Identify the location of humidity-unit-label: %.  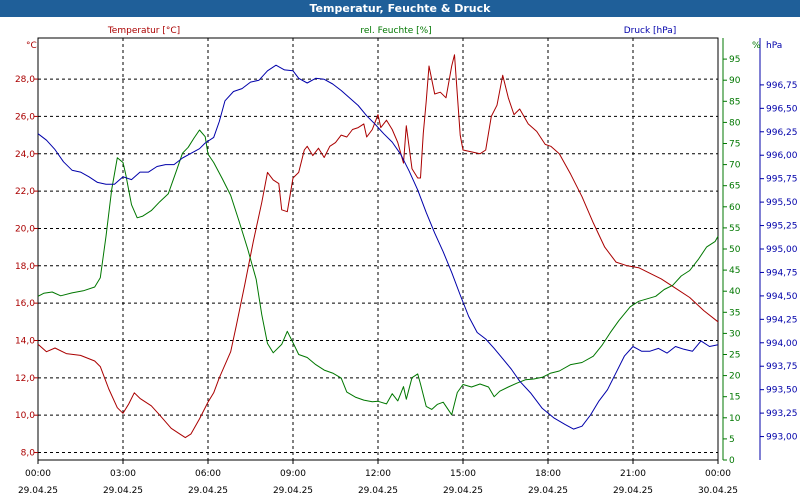
(756, 46).